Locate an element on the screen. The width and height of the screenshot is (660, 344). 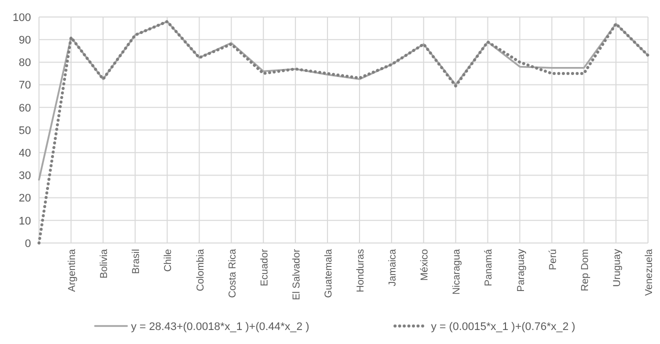
y-tick-label: 60 is located at coordinates (24, 108).